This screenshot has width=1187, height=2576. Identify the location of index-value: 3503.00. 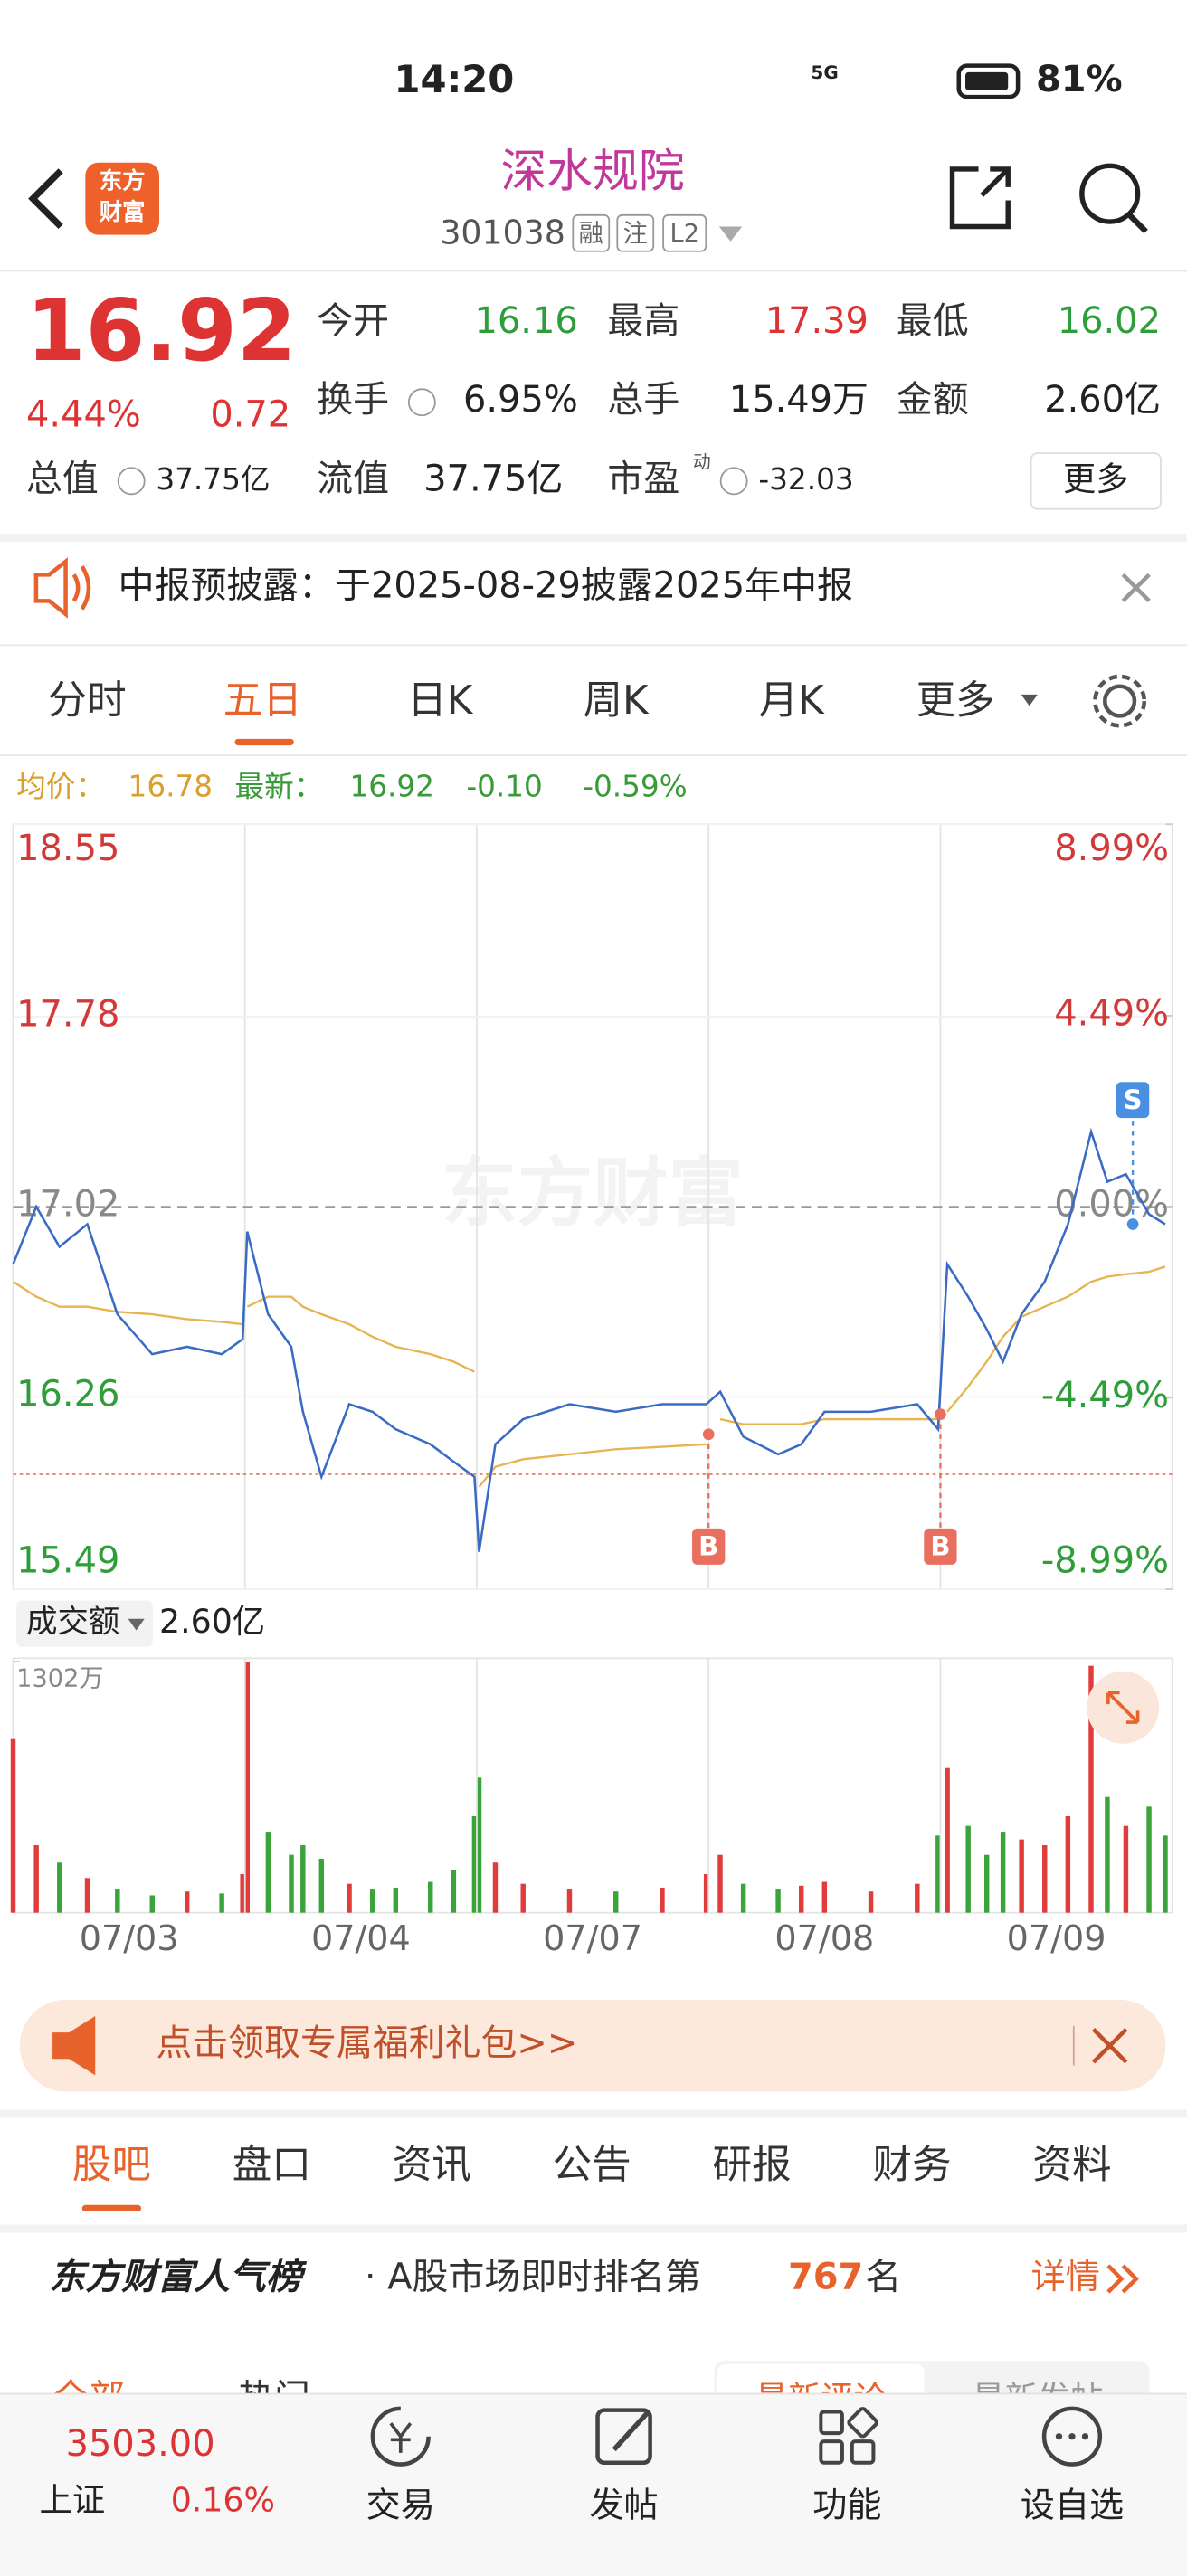
(140, 2444).